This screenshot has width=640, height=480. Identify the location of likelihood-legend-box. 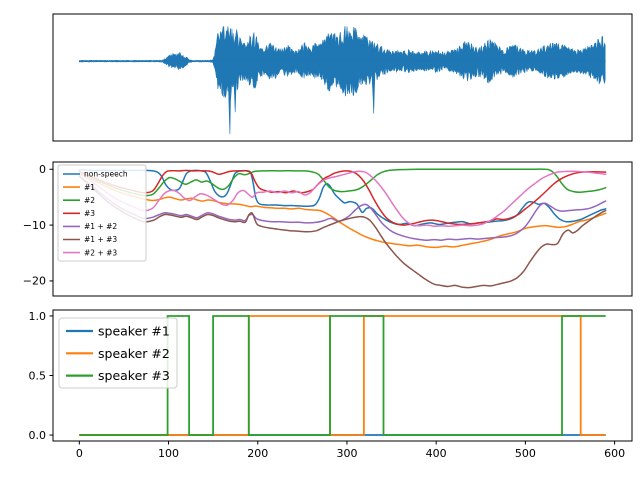
(102, 213).